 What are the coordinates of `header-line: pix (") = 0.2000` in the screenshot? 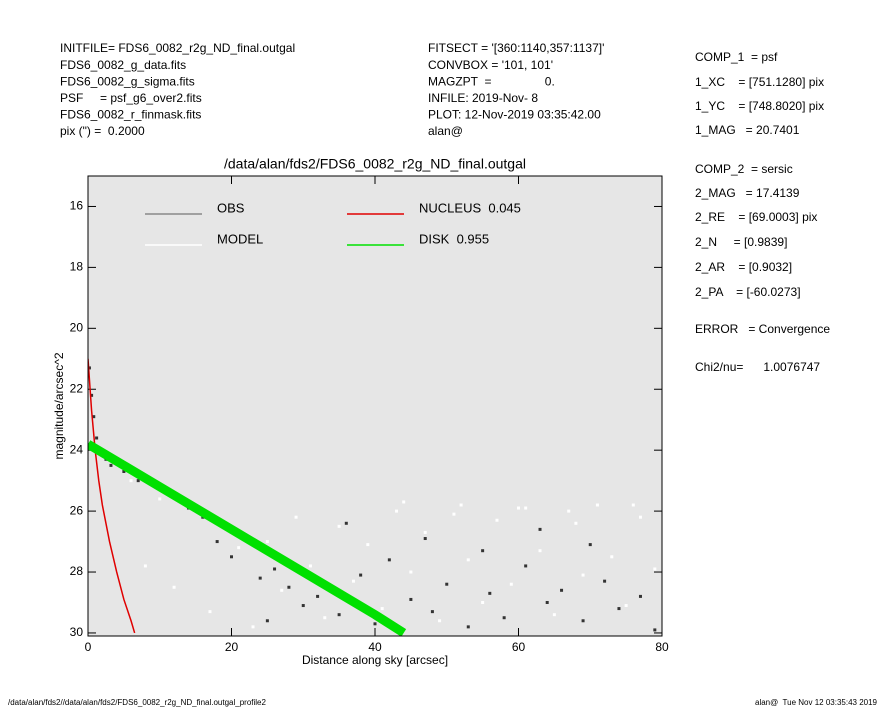 It's located at (102, 131).